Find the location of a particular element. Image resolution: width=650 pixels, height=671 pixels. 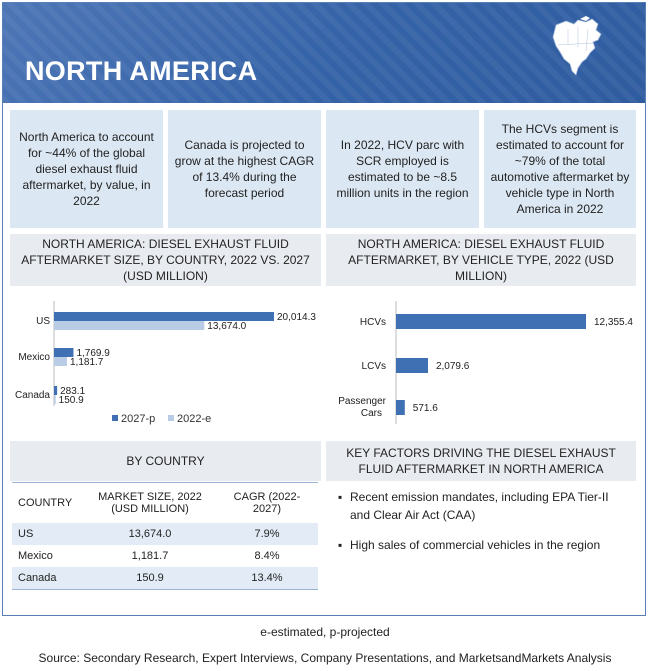

table-row: Mexico 1,181.7 8.4% is located at coordinates (165, 556).